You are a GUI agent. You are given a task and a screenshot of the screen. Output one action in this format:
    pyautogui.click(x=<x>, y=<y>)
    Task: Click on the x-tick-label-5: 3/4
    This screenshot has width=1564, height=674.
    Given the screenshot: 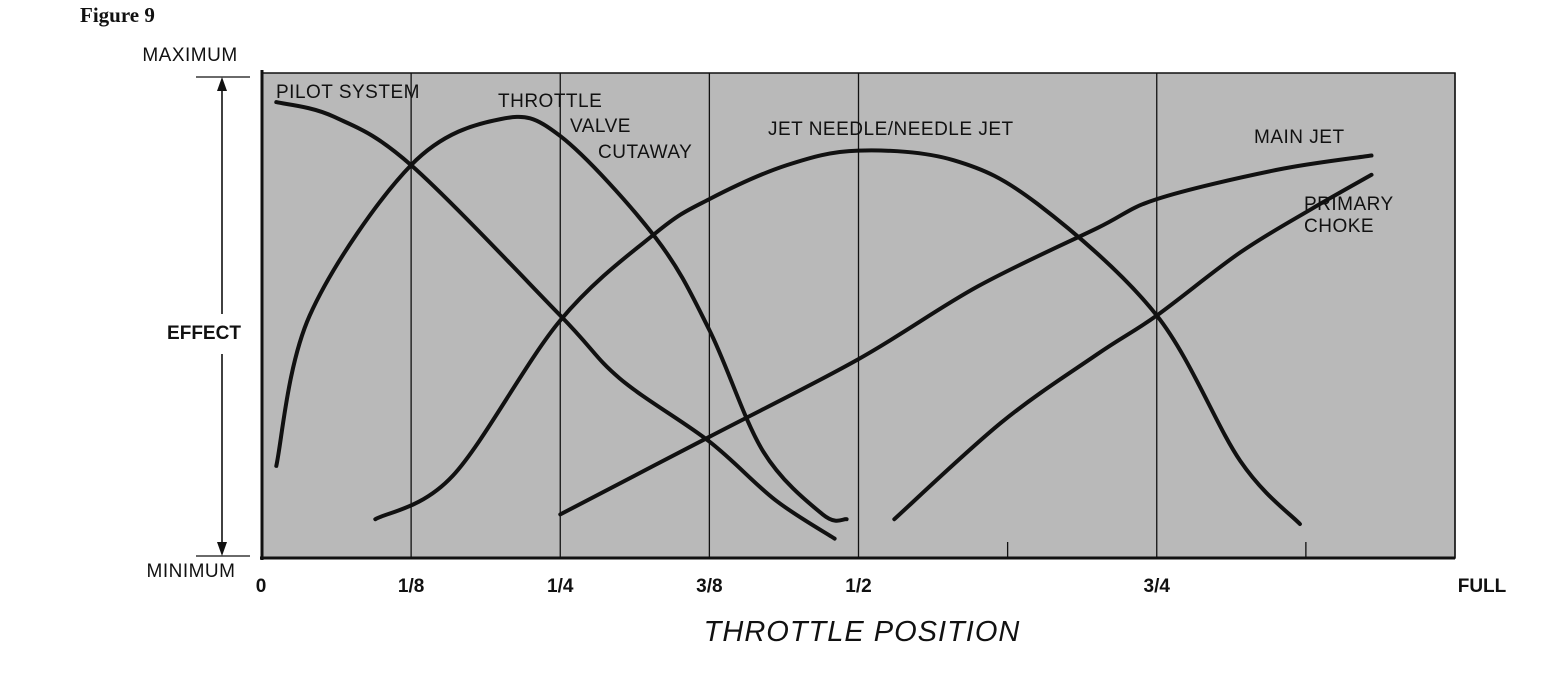 What is the action you would take?
    pyautogui.click(x=1157, y=586)
    